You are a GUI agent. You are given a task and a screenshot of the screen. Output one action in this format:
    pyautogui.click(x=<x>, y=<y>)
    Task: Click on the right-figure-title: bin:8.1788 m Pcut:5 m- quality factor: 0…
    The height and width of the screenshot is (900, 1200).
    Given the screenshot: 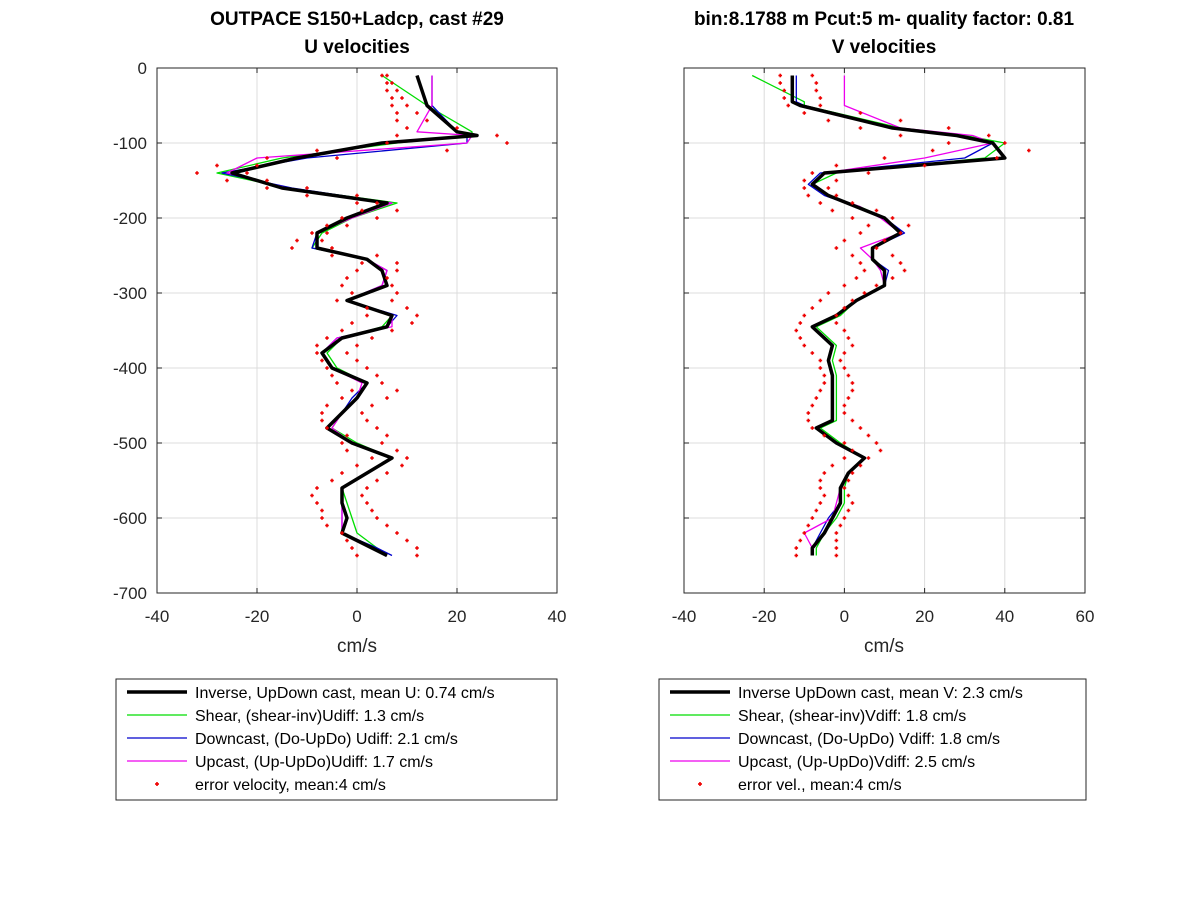 What is the action you would take?
    pyautogui.click(x=884, y=19)
    